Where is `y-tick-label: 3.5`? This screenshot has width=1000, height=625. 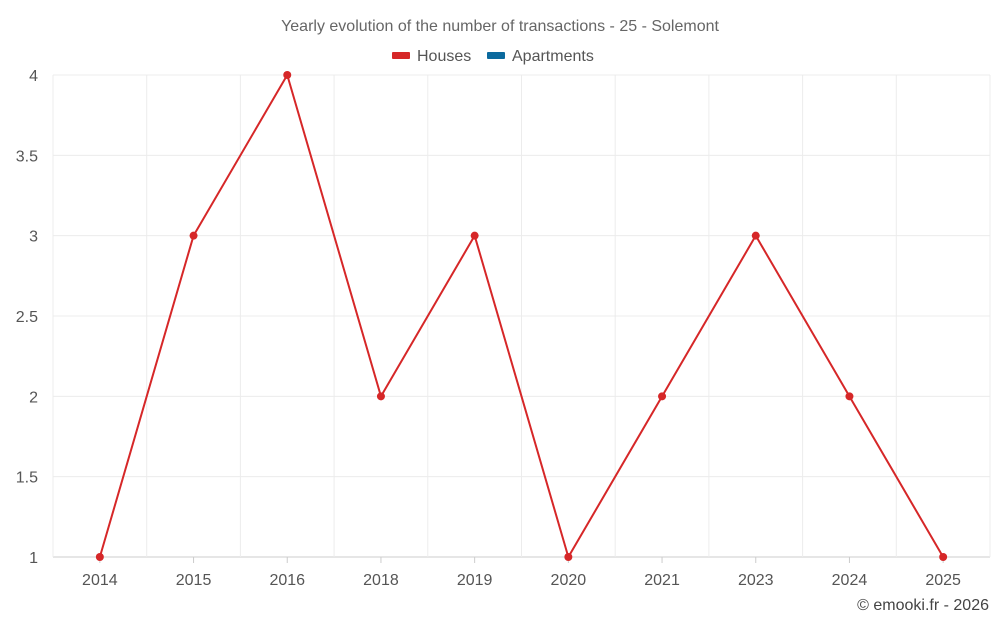
y-tick-label: 3.5 is located at coordinates (27, 156).